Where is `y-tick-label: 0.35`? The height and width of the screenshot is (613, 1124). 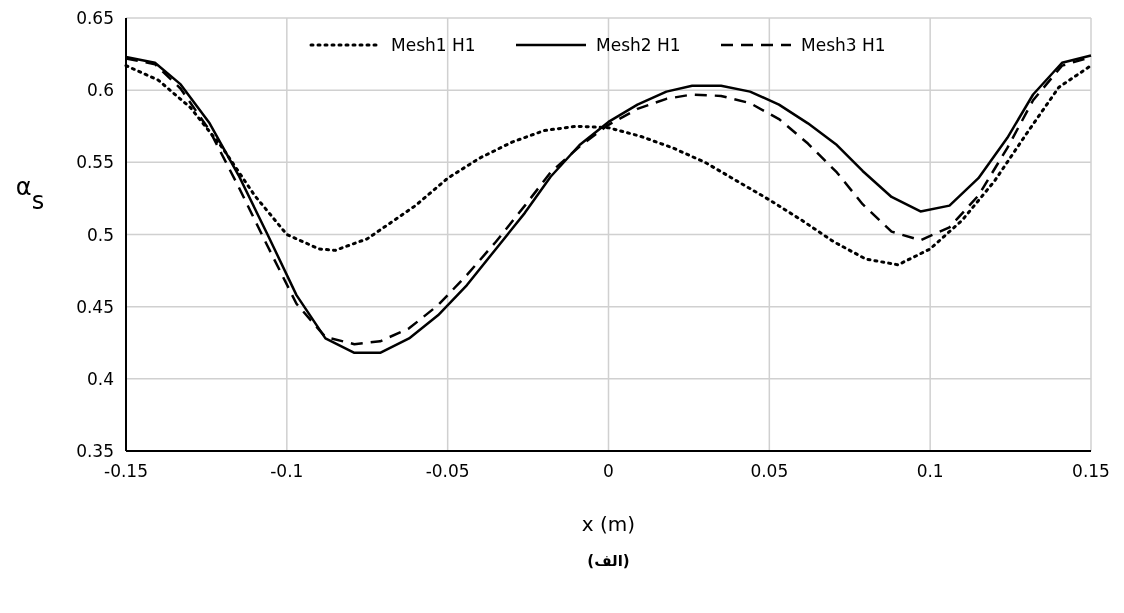
y-tick-label: 0.35 is located at coordinates (95, 451).